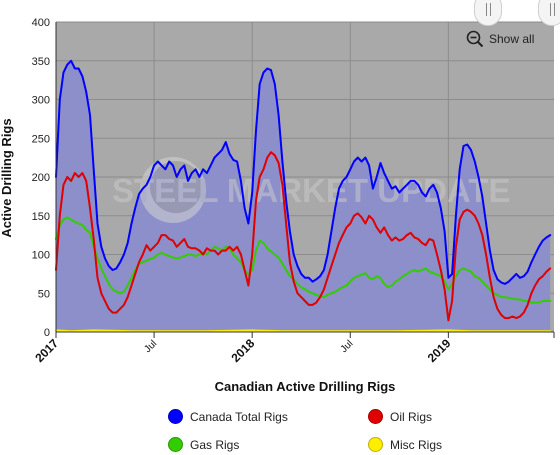  I want to click on watermark: STEEL MARKET UPDATE, so click(311, 190).